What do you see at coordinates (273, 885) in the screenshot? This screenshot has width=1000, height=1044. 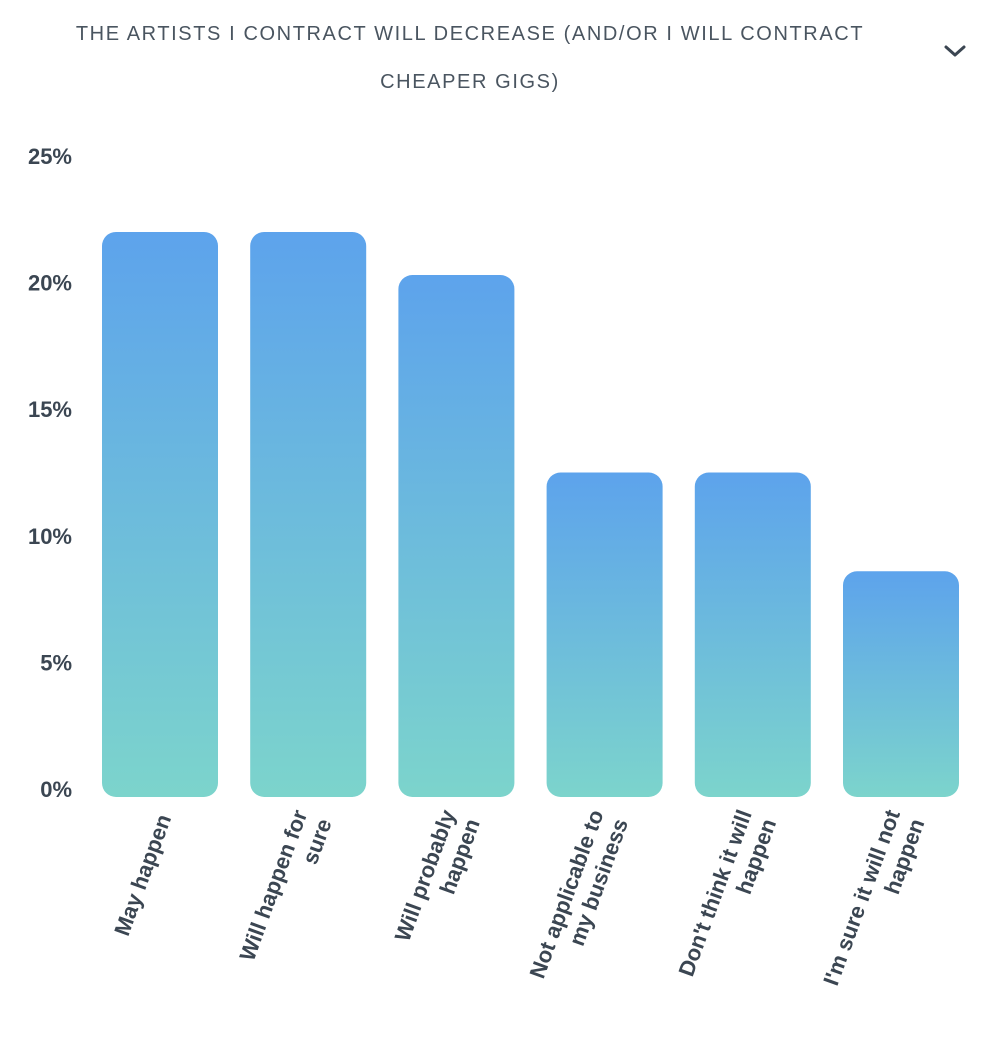 I see `x-tick-label-line: Will happen for` at bounding box center [273, 885].